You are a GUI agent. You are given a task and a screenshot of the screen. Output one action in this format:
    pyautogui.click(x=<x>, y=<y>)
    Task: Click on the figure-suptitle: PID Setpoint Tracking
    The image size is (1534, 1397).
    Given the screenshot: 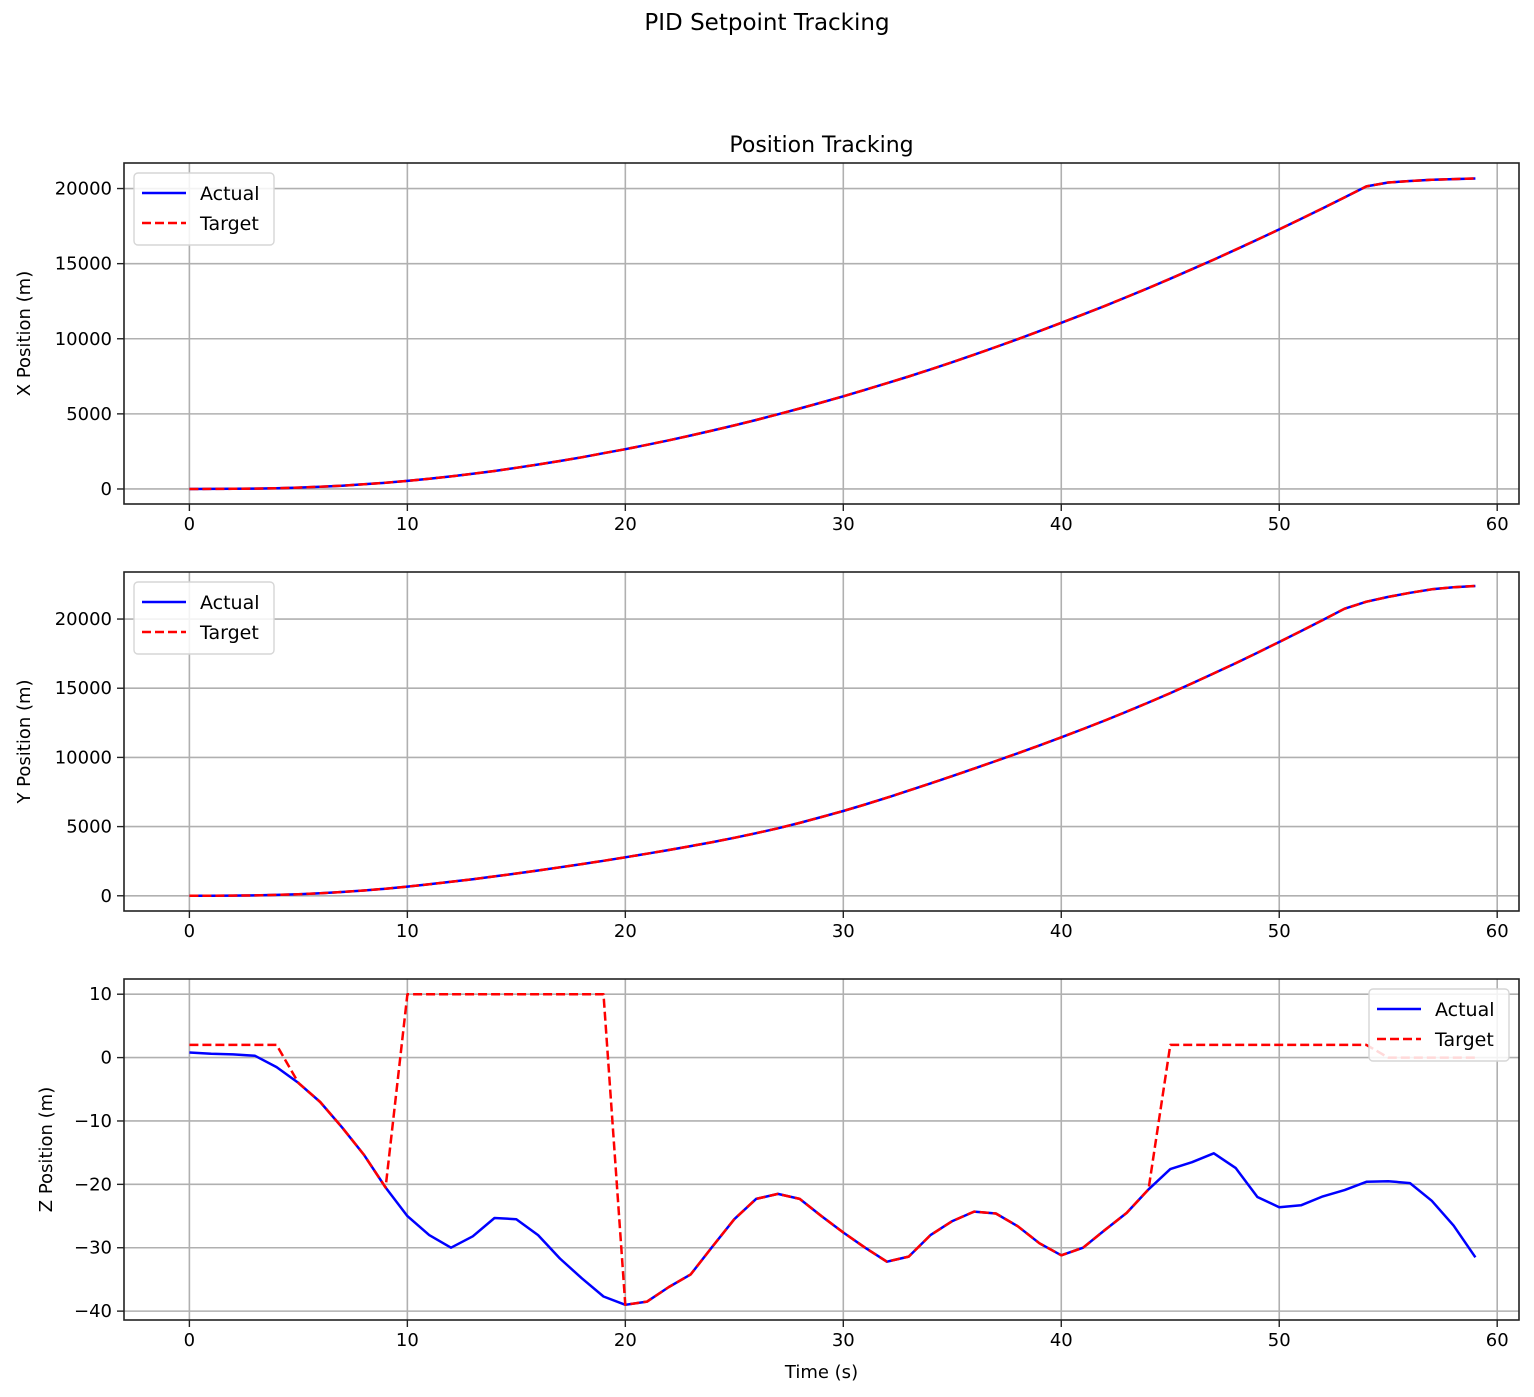 What is the action you would take?
    pyautogui.click(x=767, y=23)
    